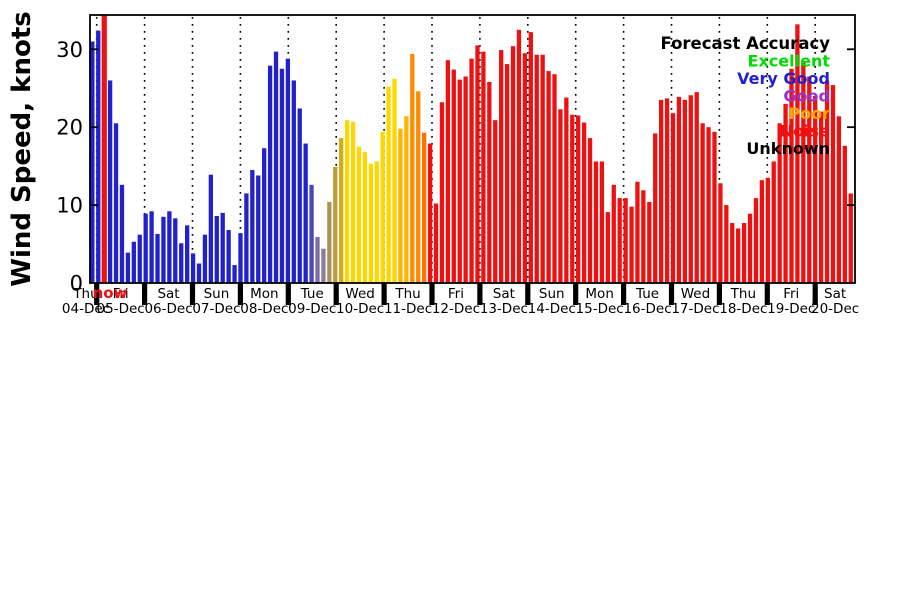 Image resolution: width=900 pixels, height=600 pixels. Describe the element at coordinates (264, 294) in the screenshot. I see `day-label: Mon` at that location.